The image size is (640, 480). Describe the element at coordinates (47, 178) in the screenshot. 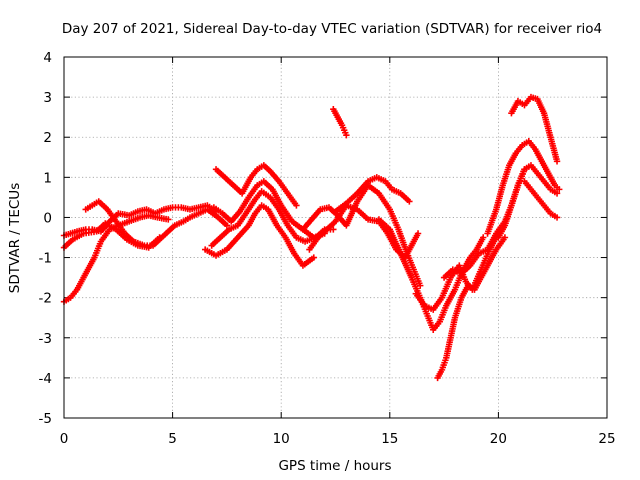

I see `y-tick-label: 1` at that location.